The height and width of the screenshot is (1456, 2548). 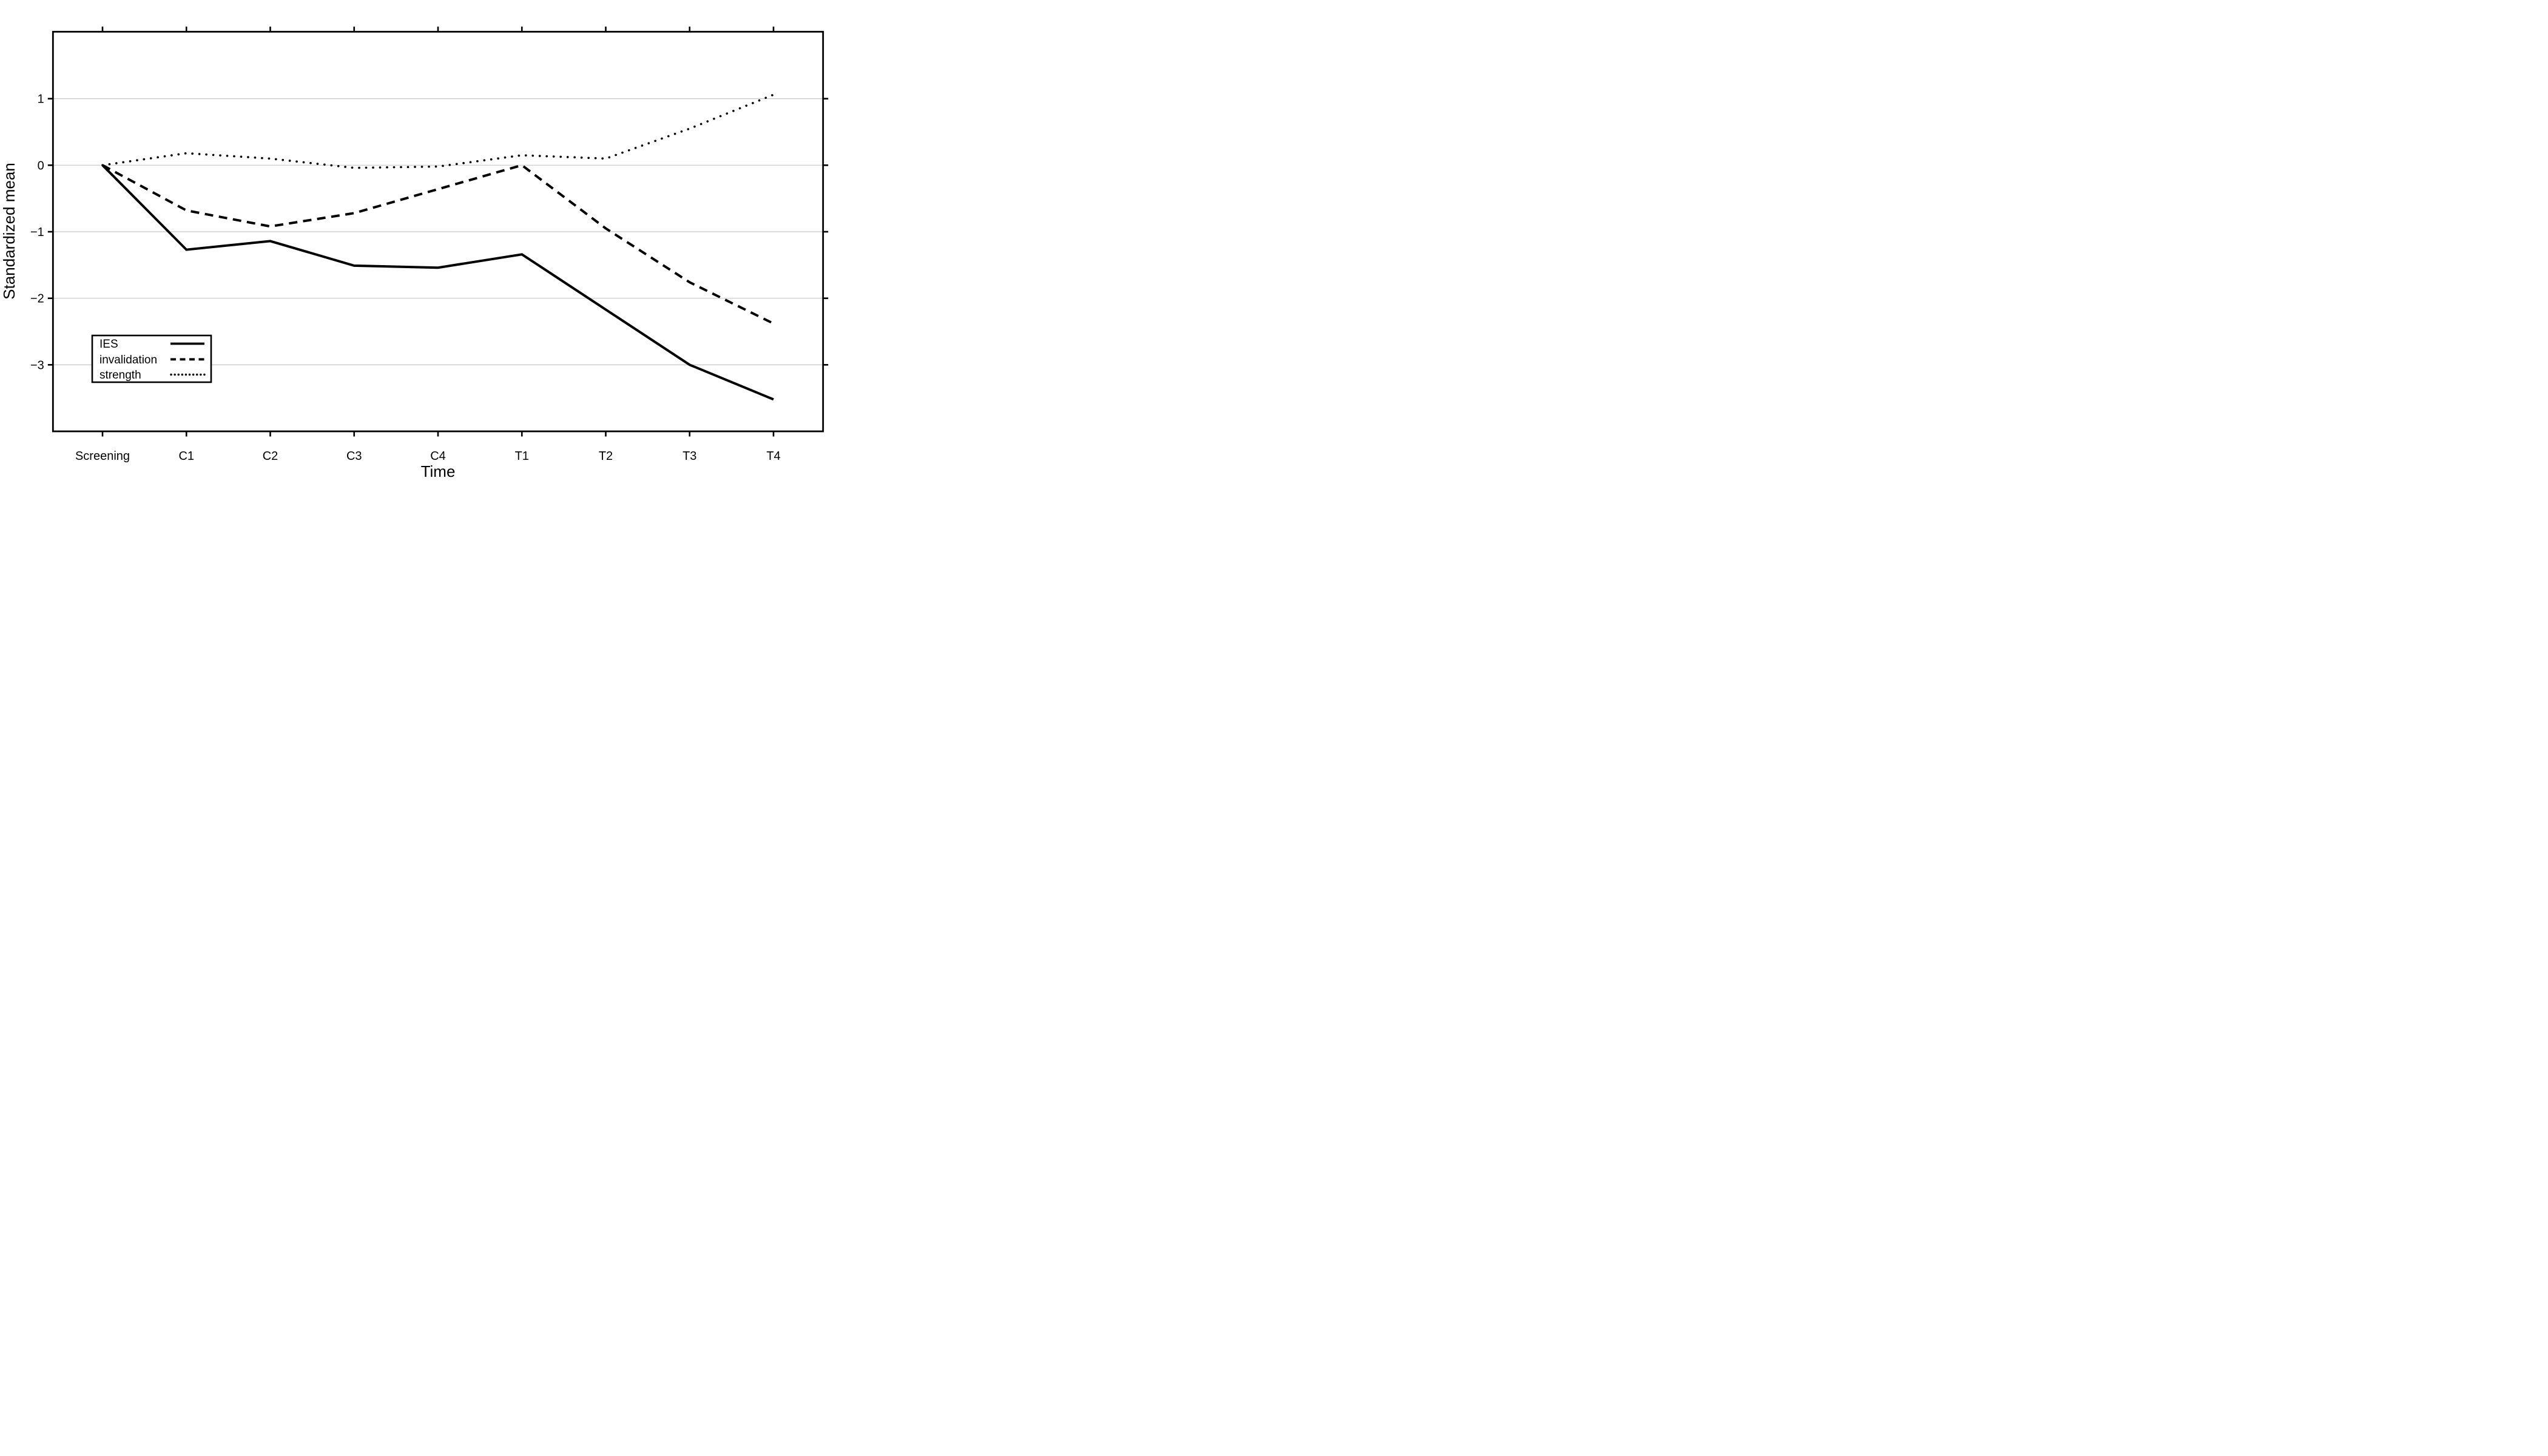 What do you see at coordinates (438, 244) in the screenshot?
I see `series-line-invalidation` at bounding box center [438, 244].